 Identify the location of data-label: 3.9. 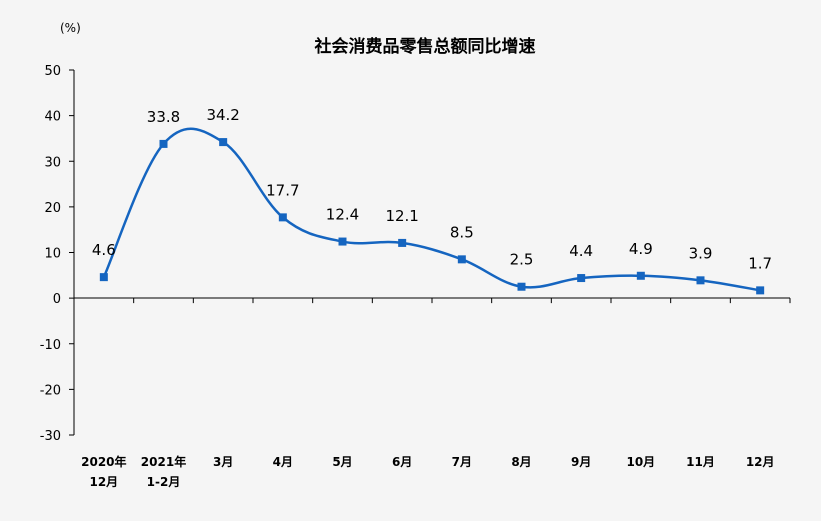
(701, 253).